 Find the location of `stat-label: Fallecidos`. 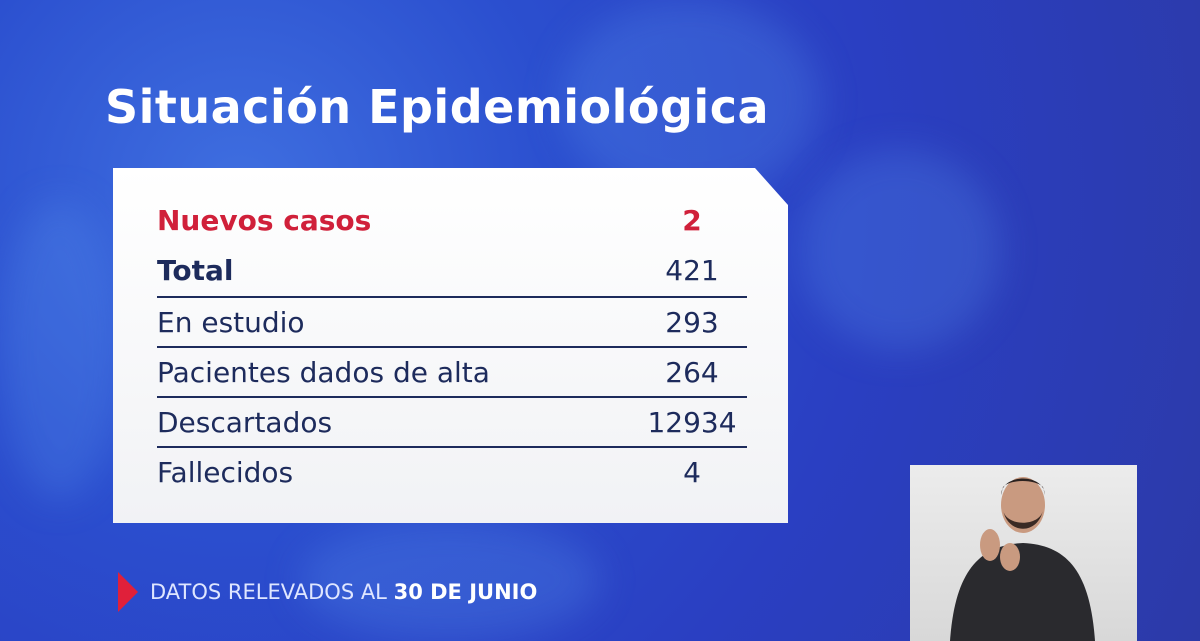

stat-label: Fallecidos is located at coordinates (225, 472).